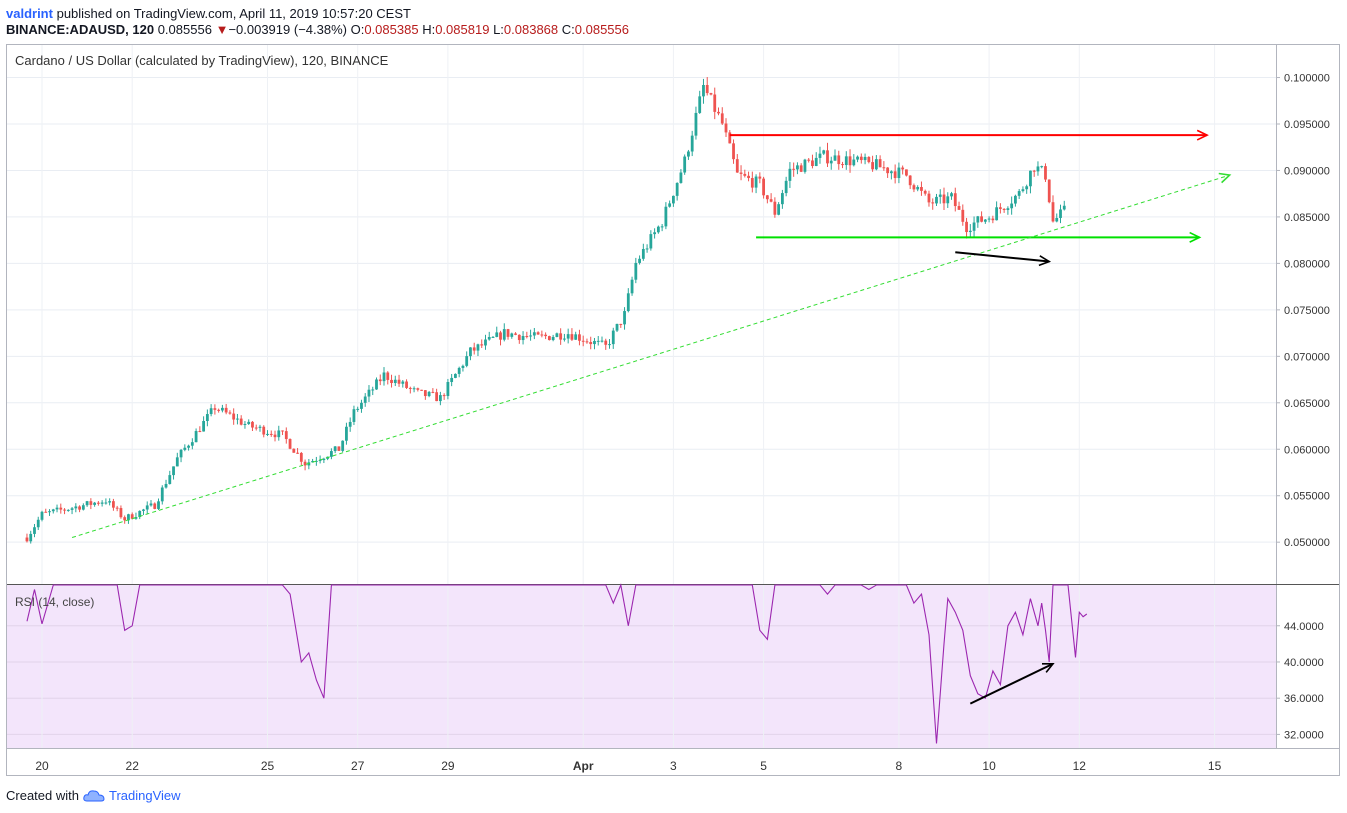 The width and height of the screenshot is (1347, 813). I want to click on rsi-tick-label: 36.0000, so click(1304, 699).